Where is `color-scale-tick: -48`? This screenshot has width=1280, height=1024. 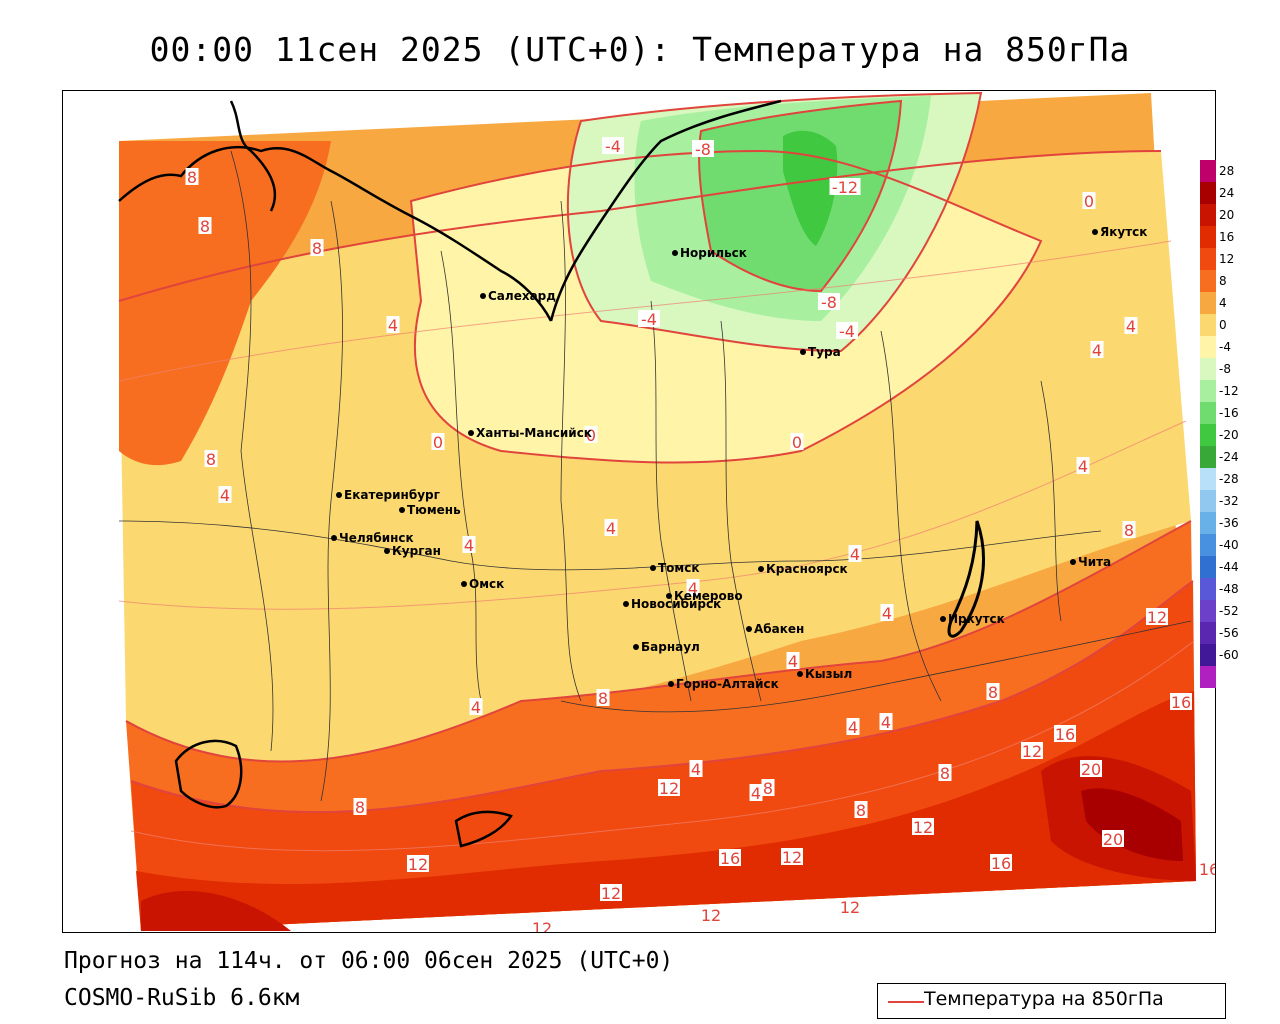
color-scale-tick: -48 is located at coordinates (1229, 589).